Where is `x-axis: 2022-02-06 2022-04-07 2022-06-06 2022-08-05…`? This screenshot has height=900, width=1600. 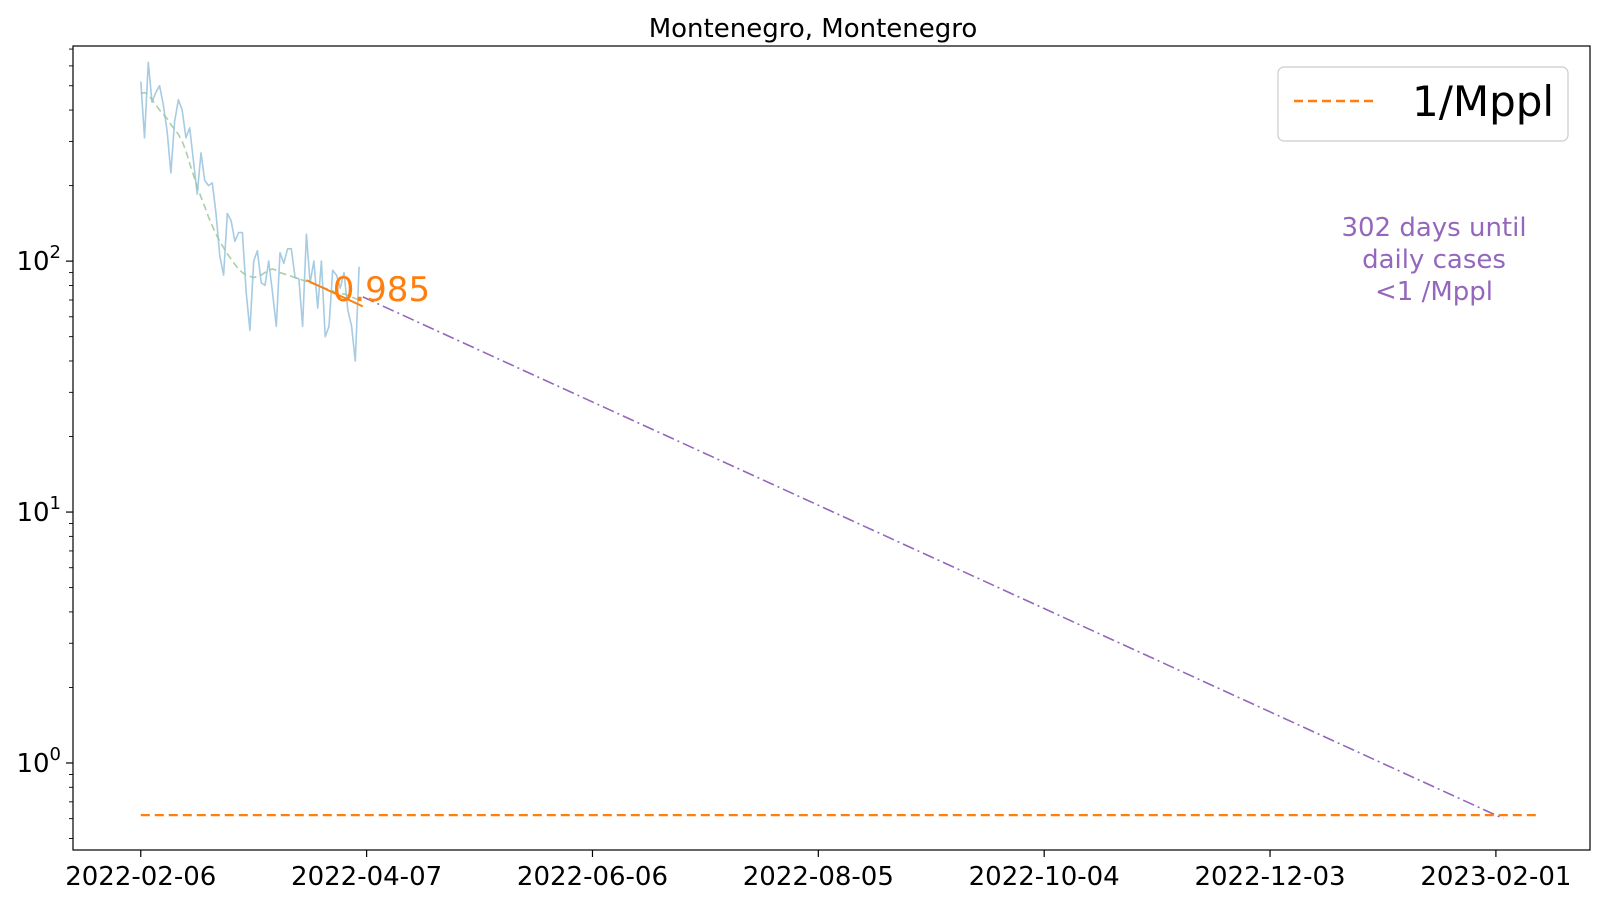
x-axis: 2022-02-06 2022-04-07 2022-06-06 2022-08-05… is located at coordinates (818, 871).